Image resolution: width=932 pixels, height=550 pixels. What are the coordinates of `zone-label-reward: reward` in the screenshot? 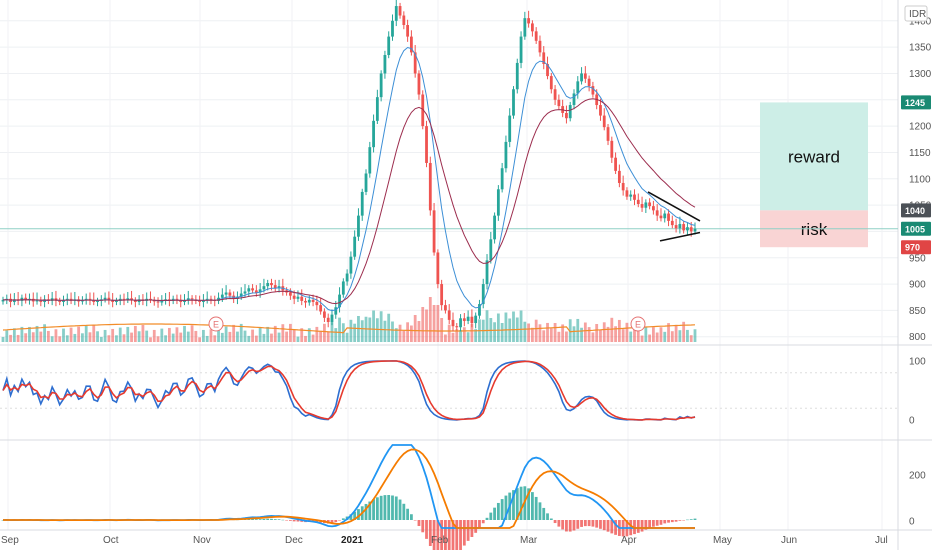 It's located at (814, 156).